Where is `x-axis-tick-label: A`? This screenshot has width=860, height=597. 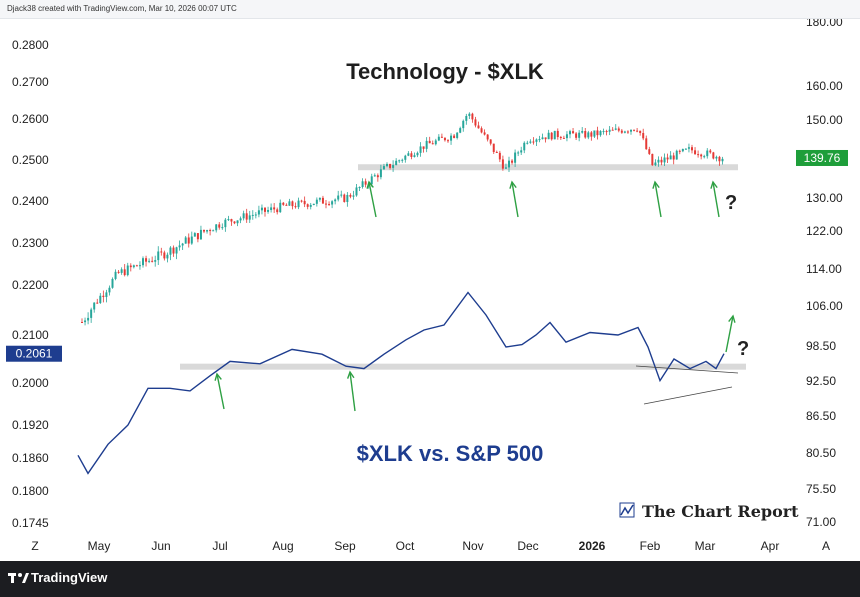 x-axis-tick-label: A is located at coordinates (826, 546).